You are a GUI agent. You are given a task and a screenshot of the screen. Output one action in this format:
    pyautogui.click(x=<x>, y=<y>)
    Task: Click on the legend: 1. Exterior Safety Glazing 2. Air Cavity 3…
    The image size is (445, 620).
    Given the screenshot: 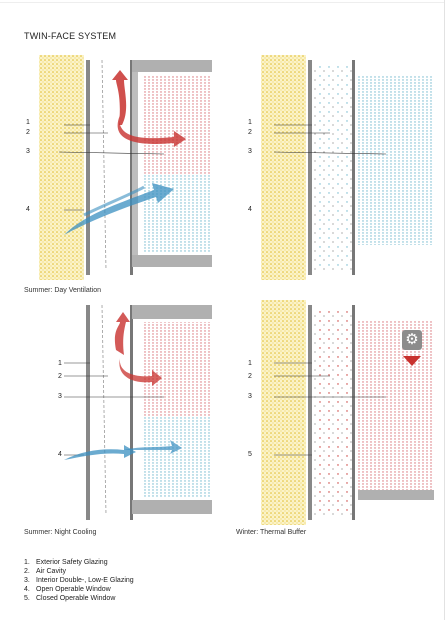 What is the action you would take?
    pyautogui.click(x=79, y=580)
    